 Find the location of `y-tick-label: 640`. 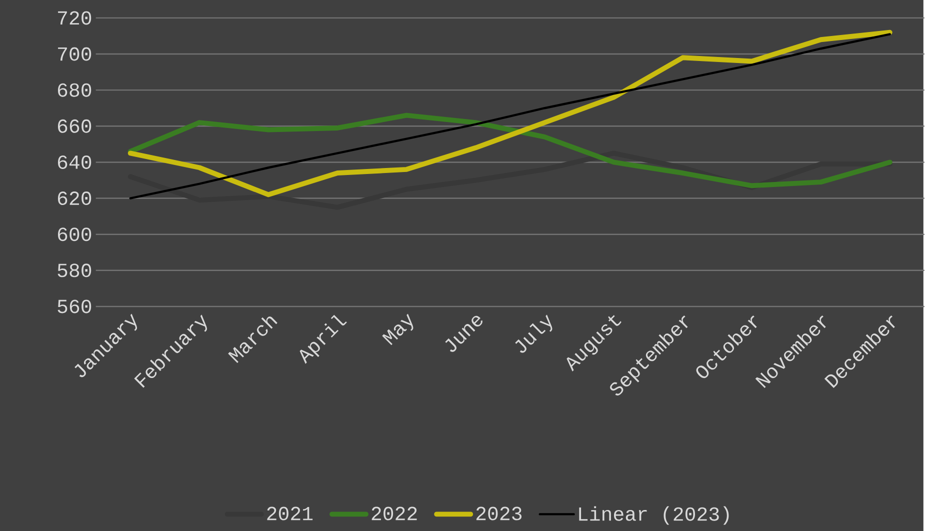

y-tick-label: 640 is located at coordinates (75, 162).